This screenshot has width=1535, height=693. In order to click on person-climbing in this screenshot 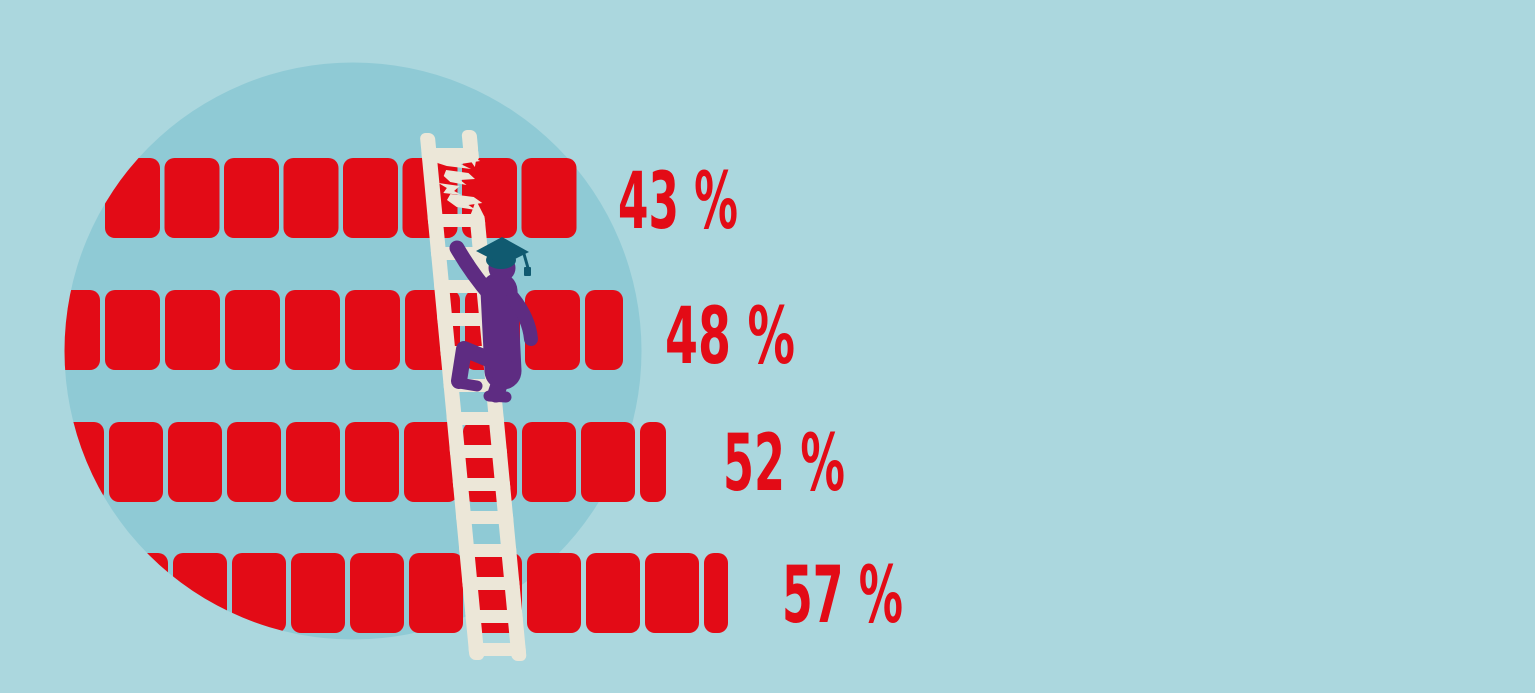, I will do `click(493, 321)`.